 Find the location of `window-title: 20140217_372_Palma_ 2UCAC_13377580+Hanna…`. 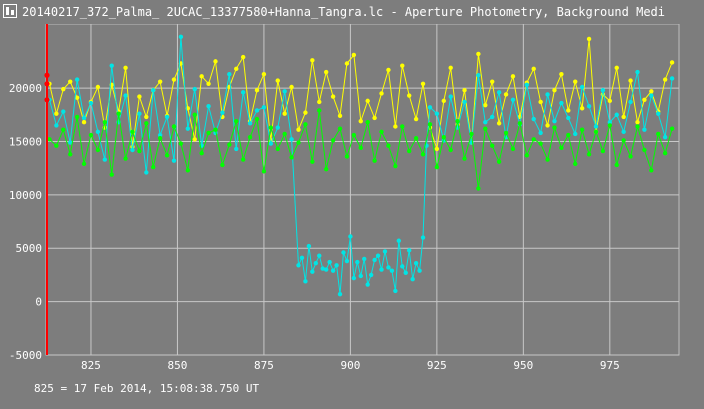

window-title: 20140217_372_Palma_ 2UCAC_13377580+Hanna… is located at coordinates (343, 12).